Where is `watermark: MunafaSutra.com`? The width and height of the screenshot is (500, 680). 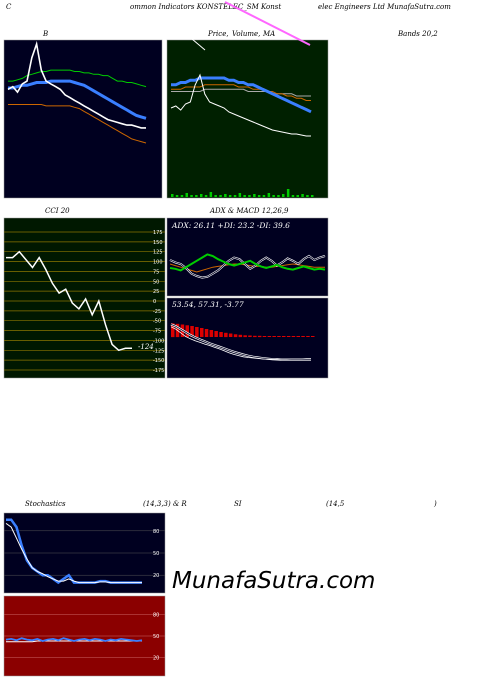 watermark: MunafaSutra.com is located at coordinates (274, 581).